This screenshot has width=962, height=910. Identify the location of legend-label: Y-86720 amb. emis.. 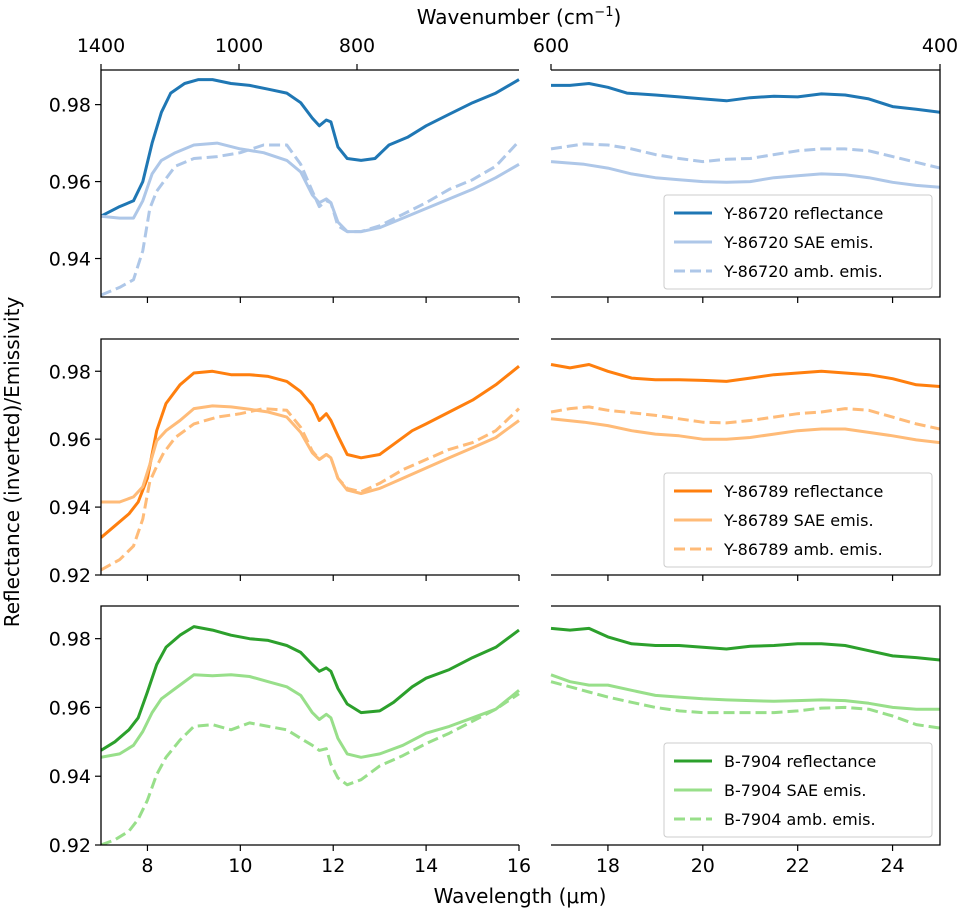
(803, 271).